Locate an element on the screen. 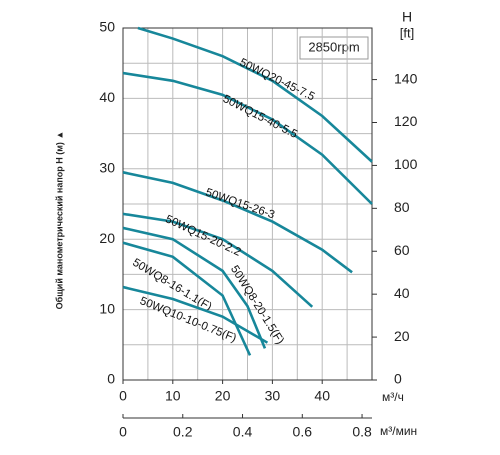  x2-tick-label: 0.8 is located at coordinates (362, 432).